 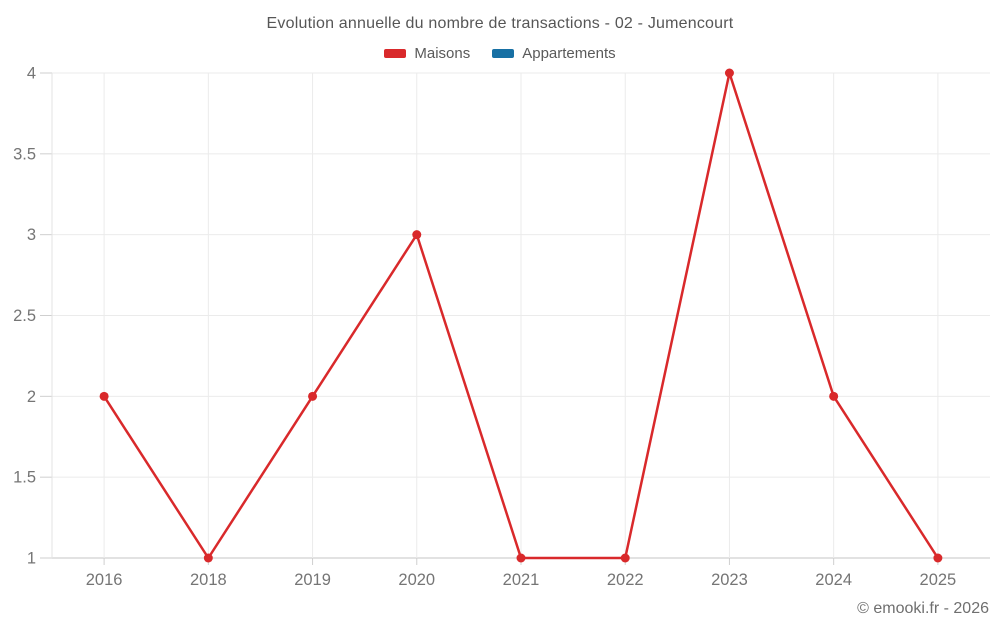 I want to click on data-point-maisons-2025, so click(x=938, y=558).